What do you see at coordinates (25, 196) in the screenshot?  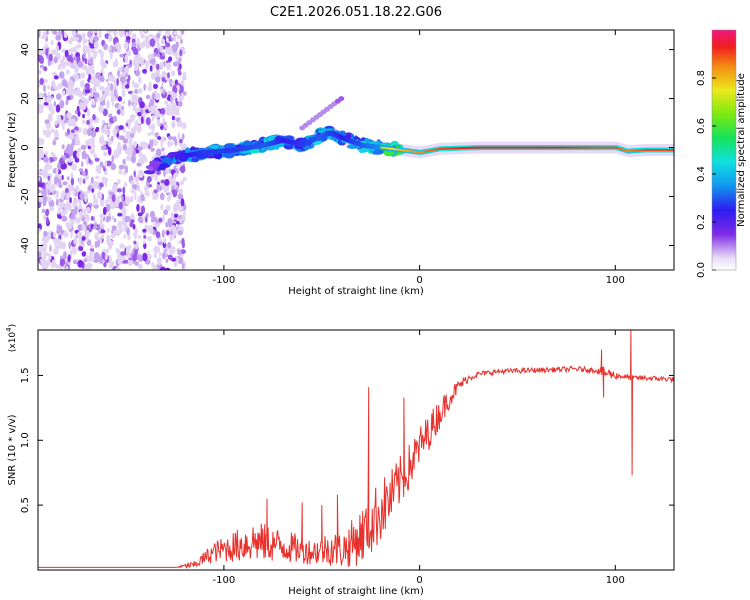 I see `y-tick-label: -20` at bounding box center [25, 196].